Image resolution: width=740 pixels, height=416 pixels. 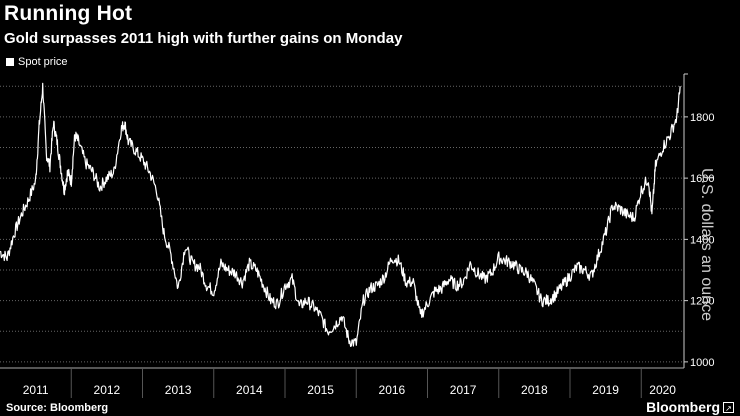 What do you see at coordinates (702, 302) in the screenshot?
I see `y-tick-label: 1200` at bounding box center [702, 302].